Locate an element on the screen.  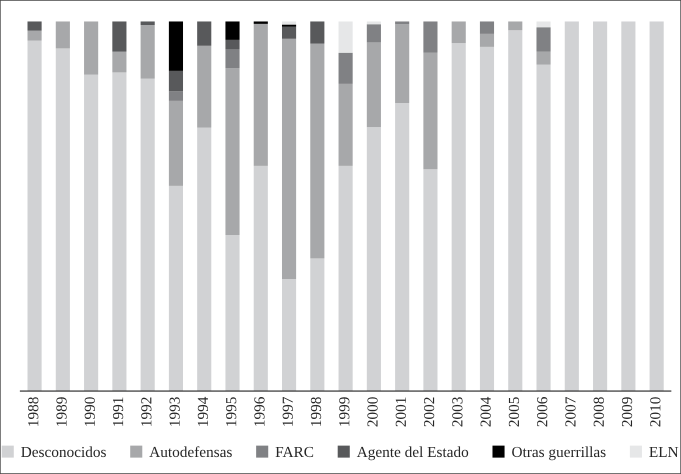
x-tick-label: 2002 is located at coordinates (429, 411).